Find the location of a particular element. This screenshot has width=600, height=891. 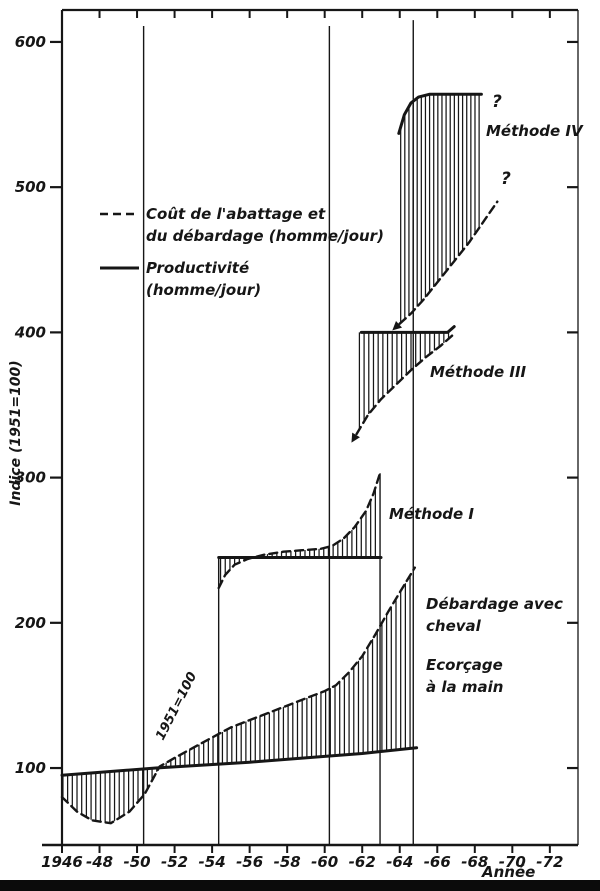

label-methode-1: Méthode I is located at coordinates (431, 514).